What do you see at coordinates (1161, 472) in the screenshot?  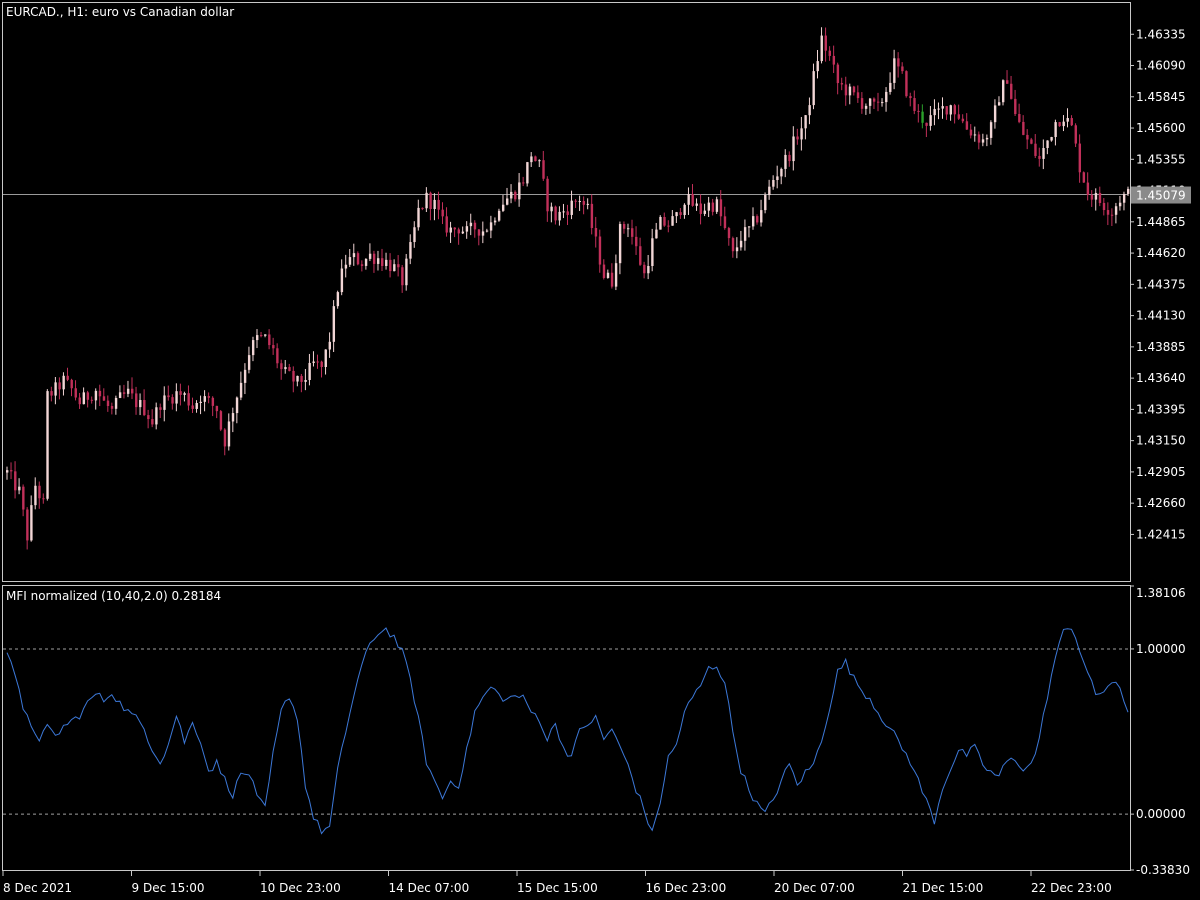 I see `price-tick-label: 1.42905` at bounding box center [1161, 472].